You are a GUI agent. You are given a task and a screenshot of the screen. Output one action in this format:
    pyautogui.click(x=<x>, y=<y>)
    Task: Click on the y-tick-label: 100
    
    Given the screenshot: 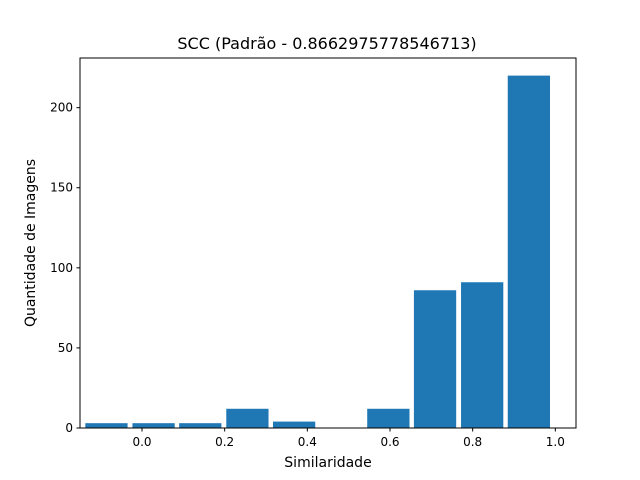 What is the action you would take?
    pyautogui.click(x=61, y=268)
    